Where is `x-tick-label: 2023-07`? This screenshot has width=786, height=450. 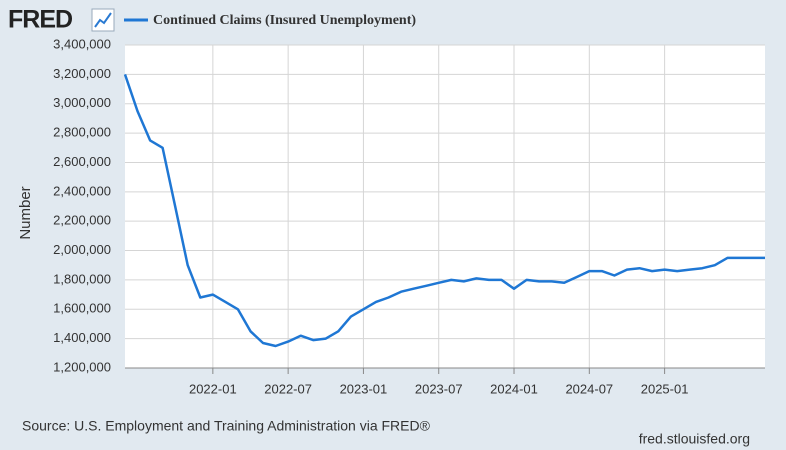
x-tick-label: 2023-07 is located at coordinates (439, 388).